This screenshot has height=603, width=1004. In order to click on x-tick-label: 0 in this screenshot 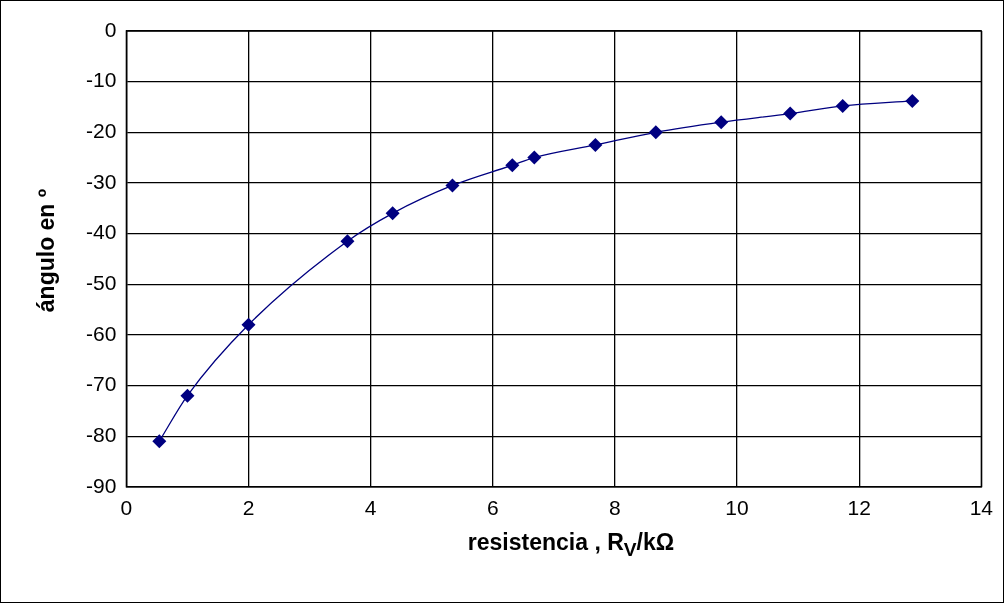, I will do `click(126, 508)`.